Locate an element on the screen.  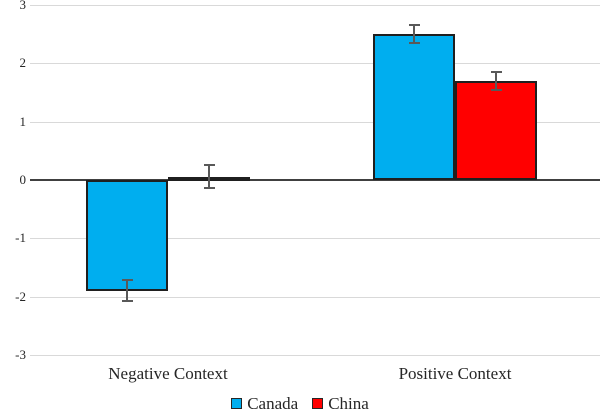
legend-swatch-canada is located at coordinates (237, 403).